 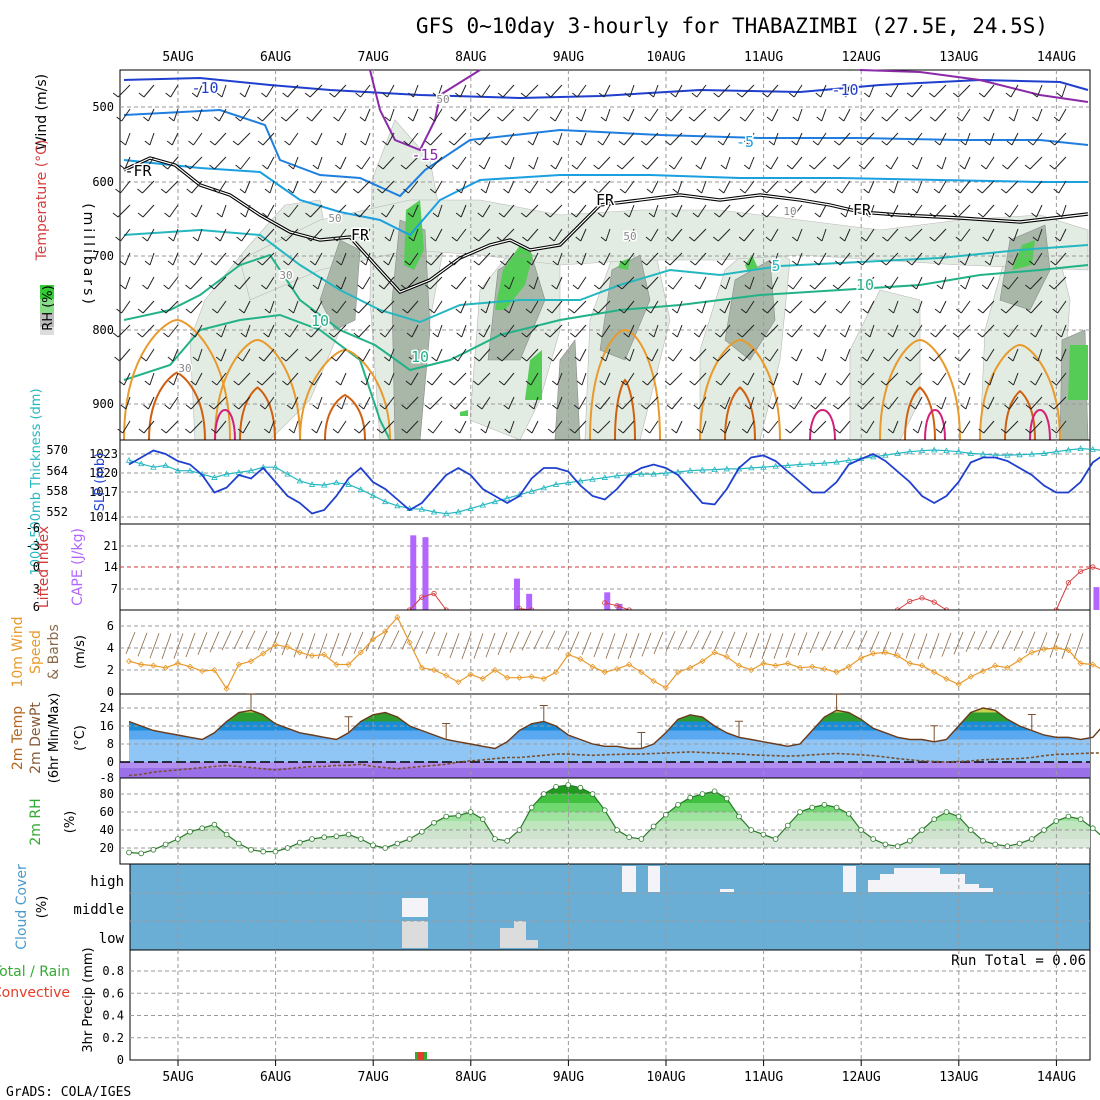 What do you see at coordinates (952, 883) in the screenshot?
I see `cloud-high-block` at bounding box center [952, 883].